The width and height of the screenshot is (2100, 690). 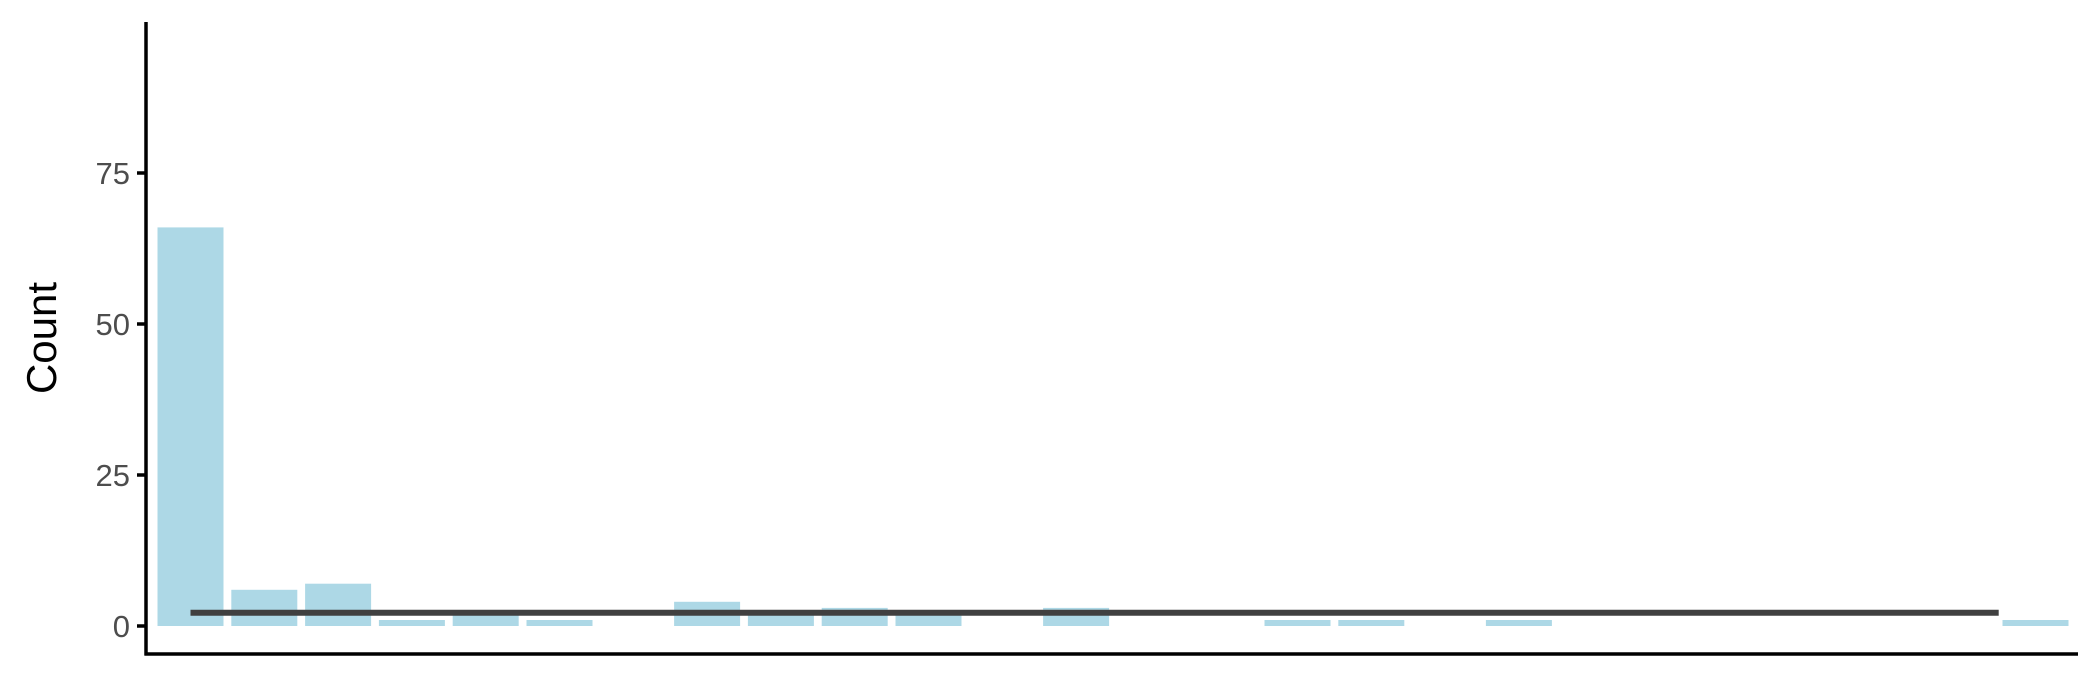 I want to click on y-ticks: 0 25 50 75, so click(x=121, y=400).